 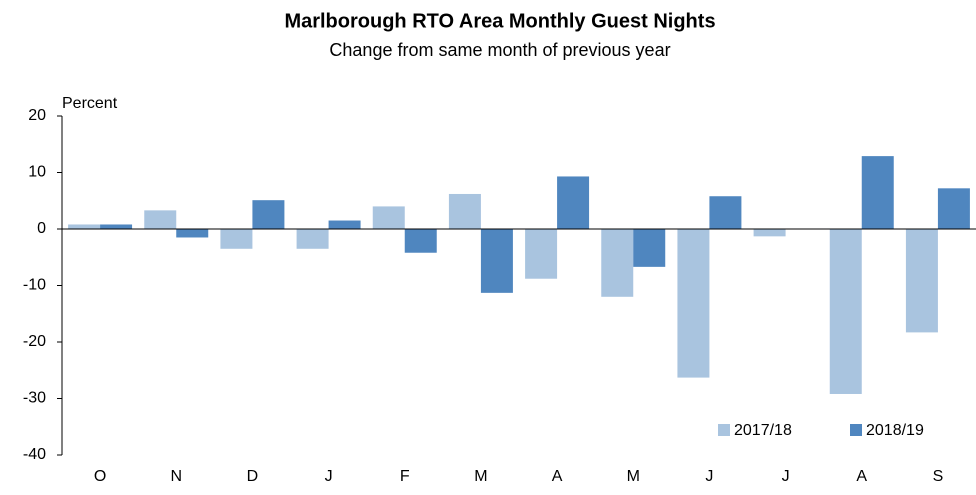 I want to click on x-tick-label: F, so click(x=405, y=476).